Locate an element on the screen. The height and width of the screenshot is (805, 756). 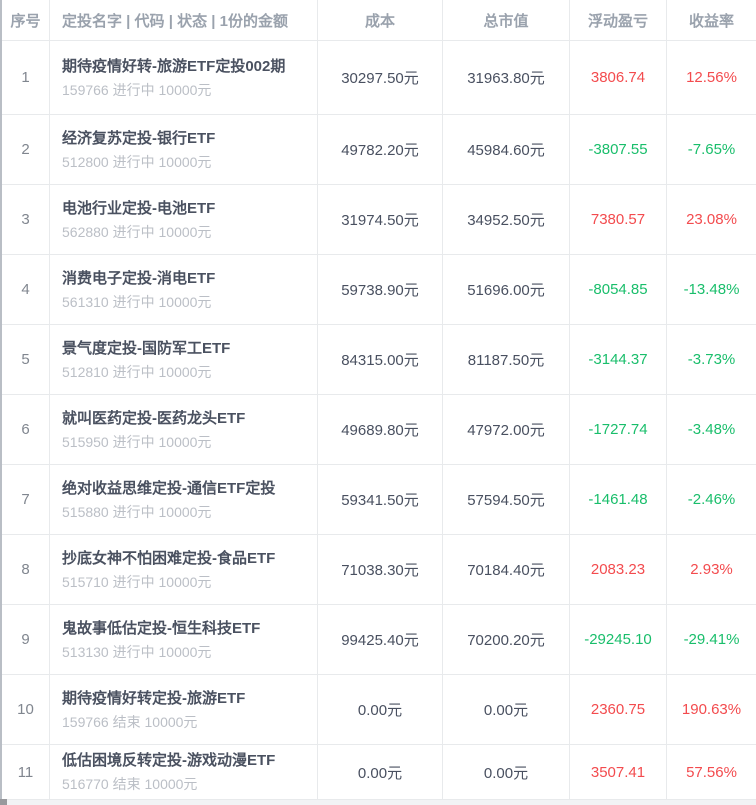
plan-info-cell: 就叫医药定投-医药龙头ETF 515950 进行中 10000元 is located at coordinates (184, 429).